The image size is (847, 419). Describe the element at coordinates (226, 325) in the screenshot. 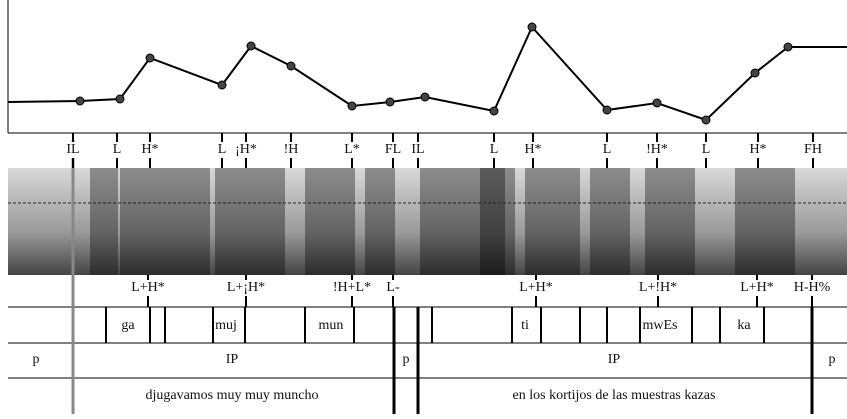

I see `syllable: muj` at that location.